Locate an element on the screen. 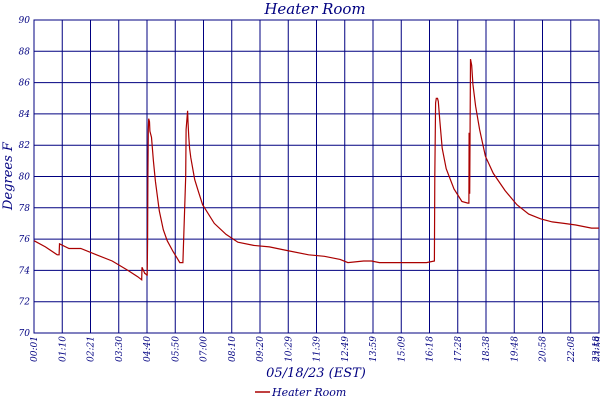 Image resolution: width=600 pixels, height=400 pixels. x-axis-label: 05/18/23 (EST) is located at coordinates (316, 373).